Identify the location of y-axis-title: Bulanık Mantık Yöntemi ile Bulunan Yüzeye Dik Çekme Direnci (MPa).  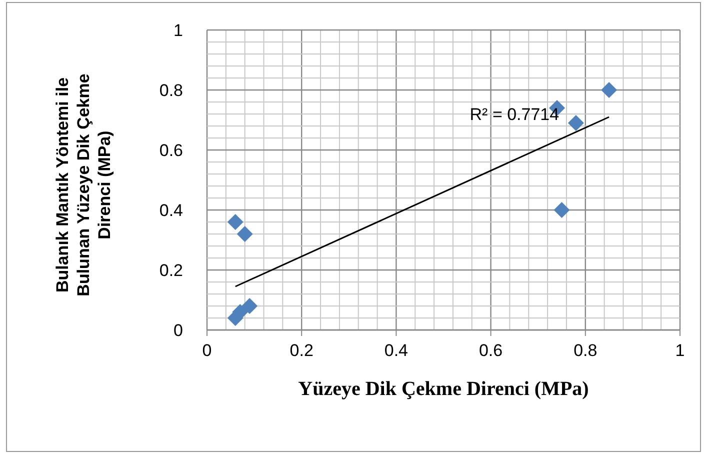
(83, 185).